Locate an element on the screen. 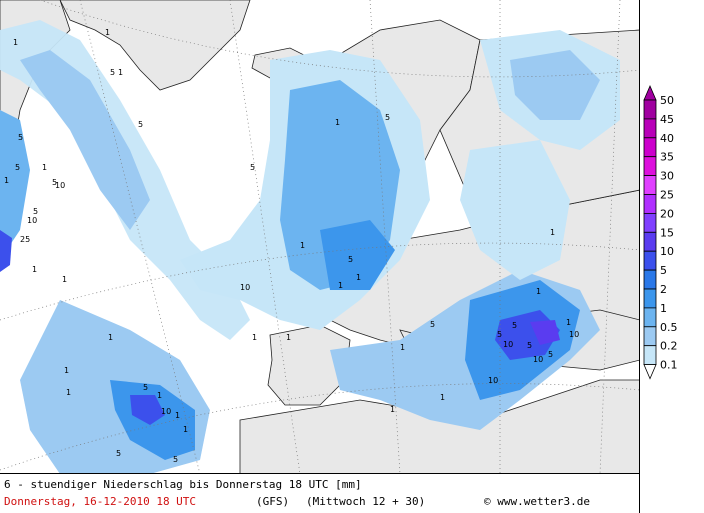  model-run: (Mittwoch 12 + 30) is located at coordinates (366, 501).